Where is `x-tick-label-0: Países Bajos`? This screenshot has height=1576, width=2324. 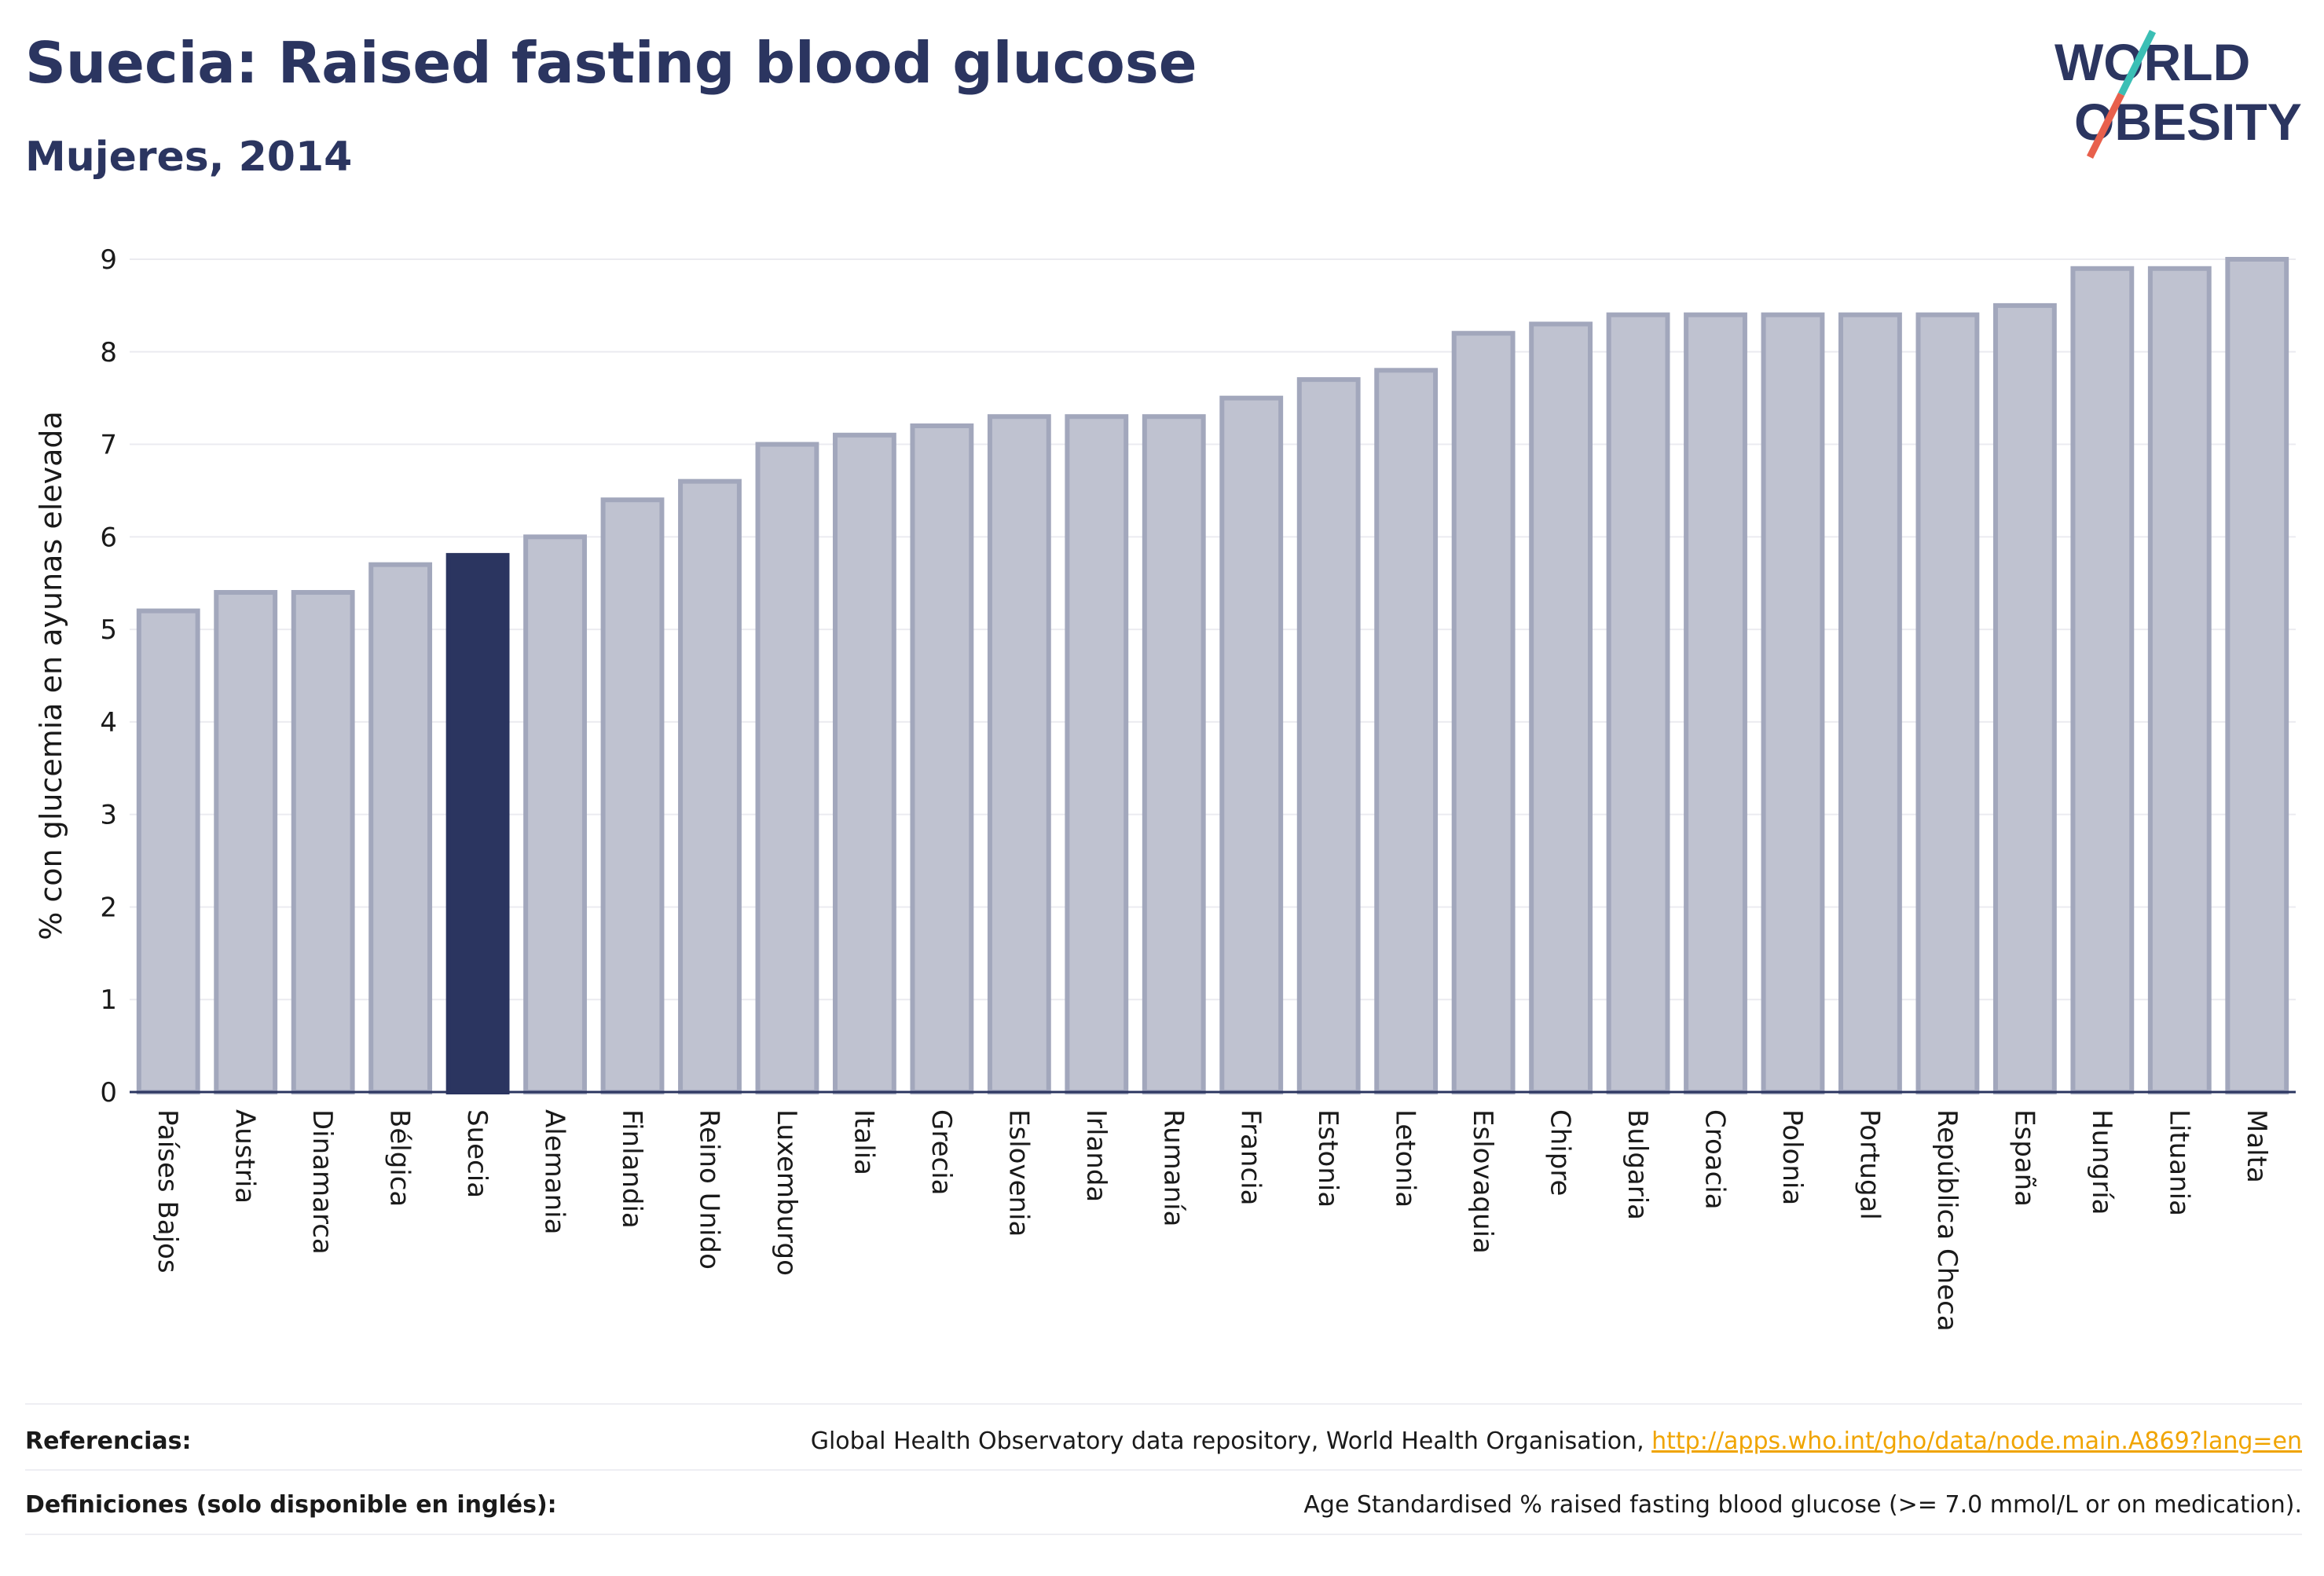 x-tick-label-0: Países Bajos is located at coordinates (167, 1191).